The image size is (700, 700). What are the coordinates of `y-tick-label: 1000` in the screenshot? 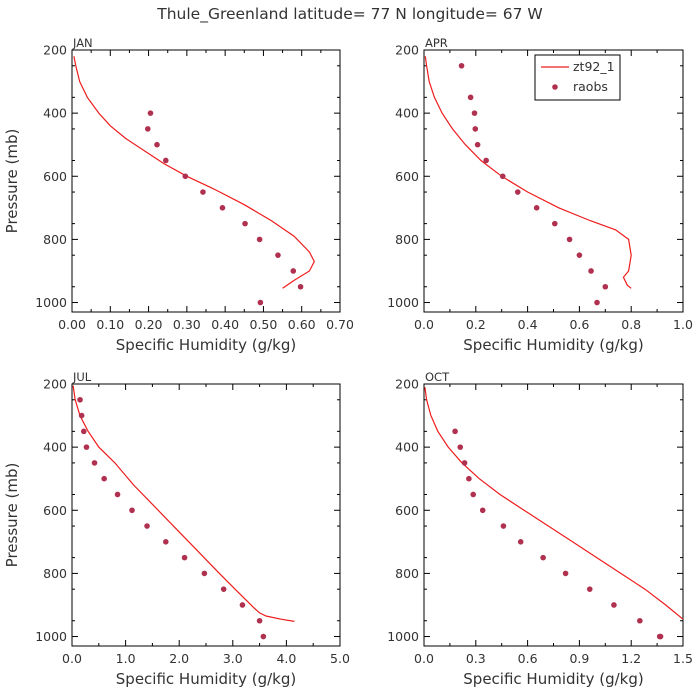 It's located at (51, 636).